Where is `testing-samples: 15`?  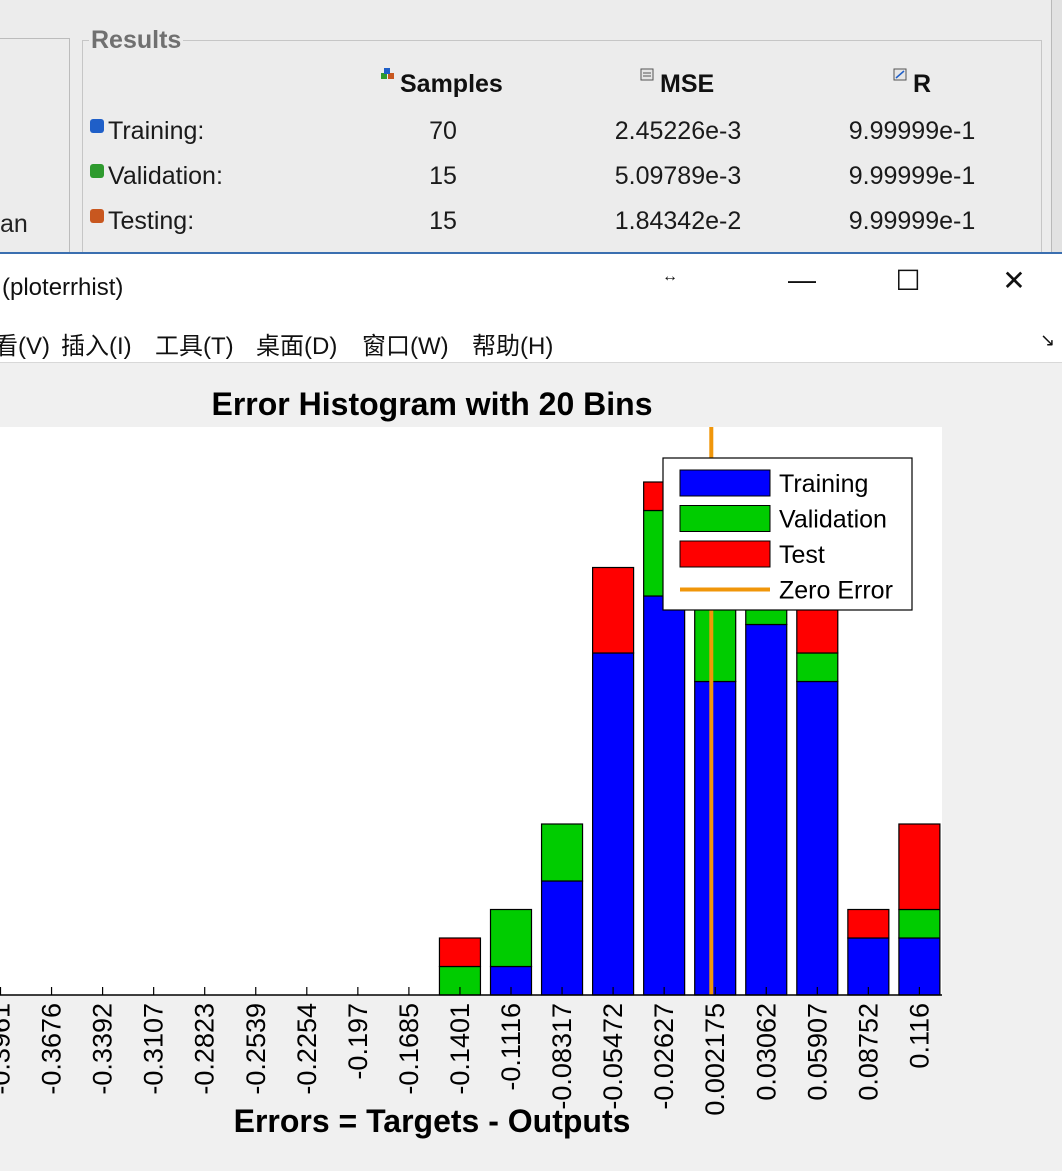 testing-samples: 15 is located at coordinates (443, 221).